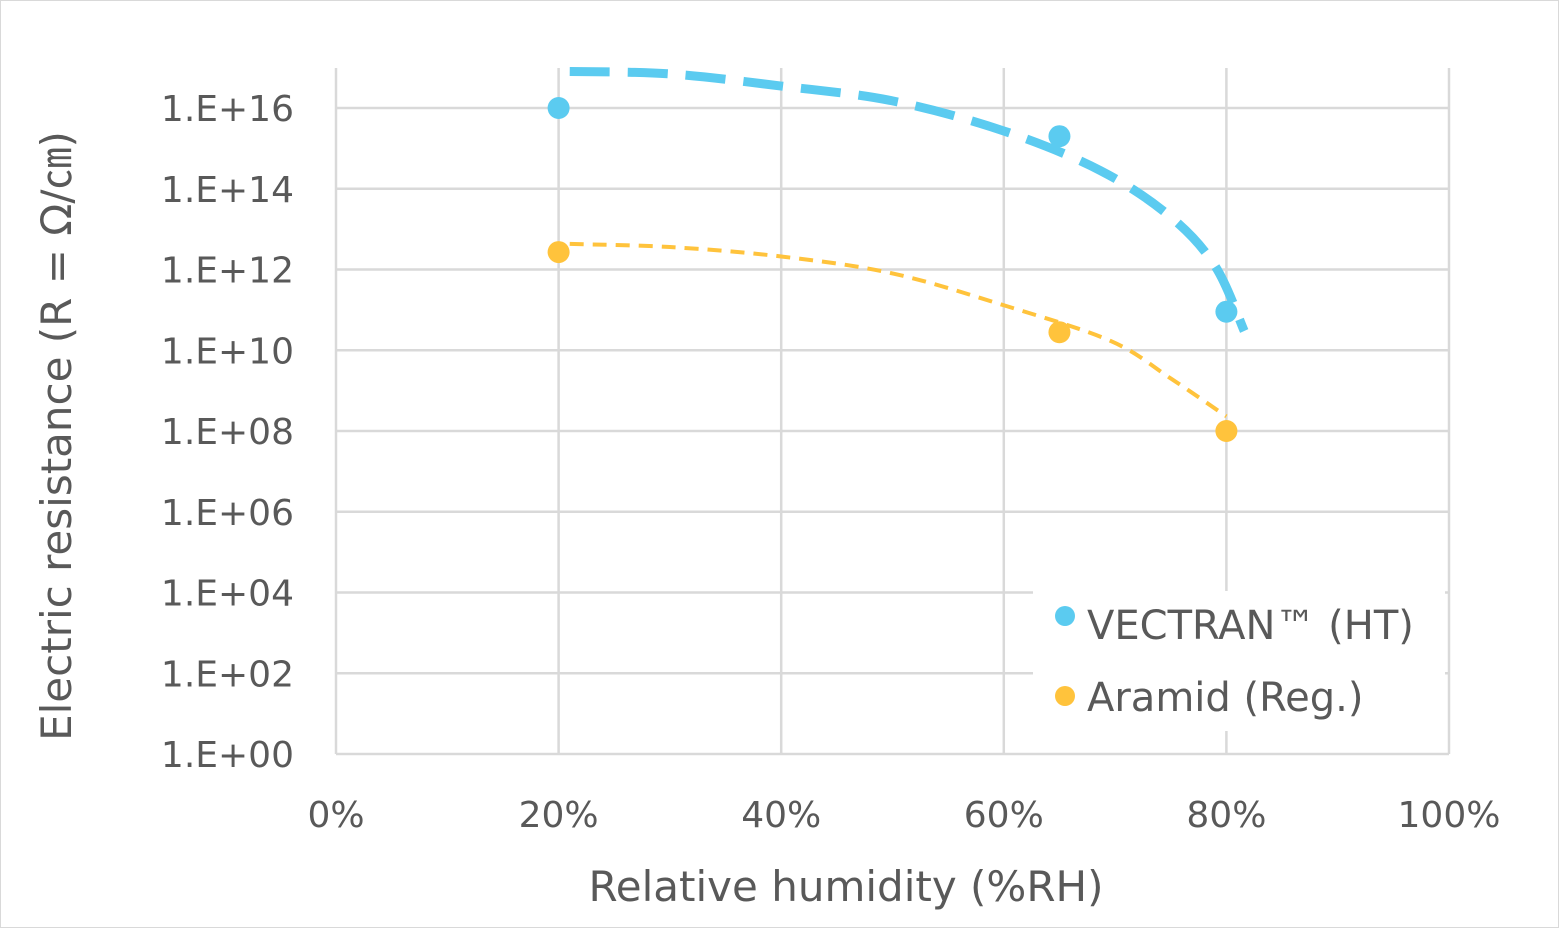 Image resolution: width=1559 pixels, height=929 pixels. I want to click on x-tick-labels: 0% 20% 40% 60% 80% 100%, so click(903, 815).